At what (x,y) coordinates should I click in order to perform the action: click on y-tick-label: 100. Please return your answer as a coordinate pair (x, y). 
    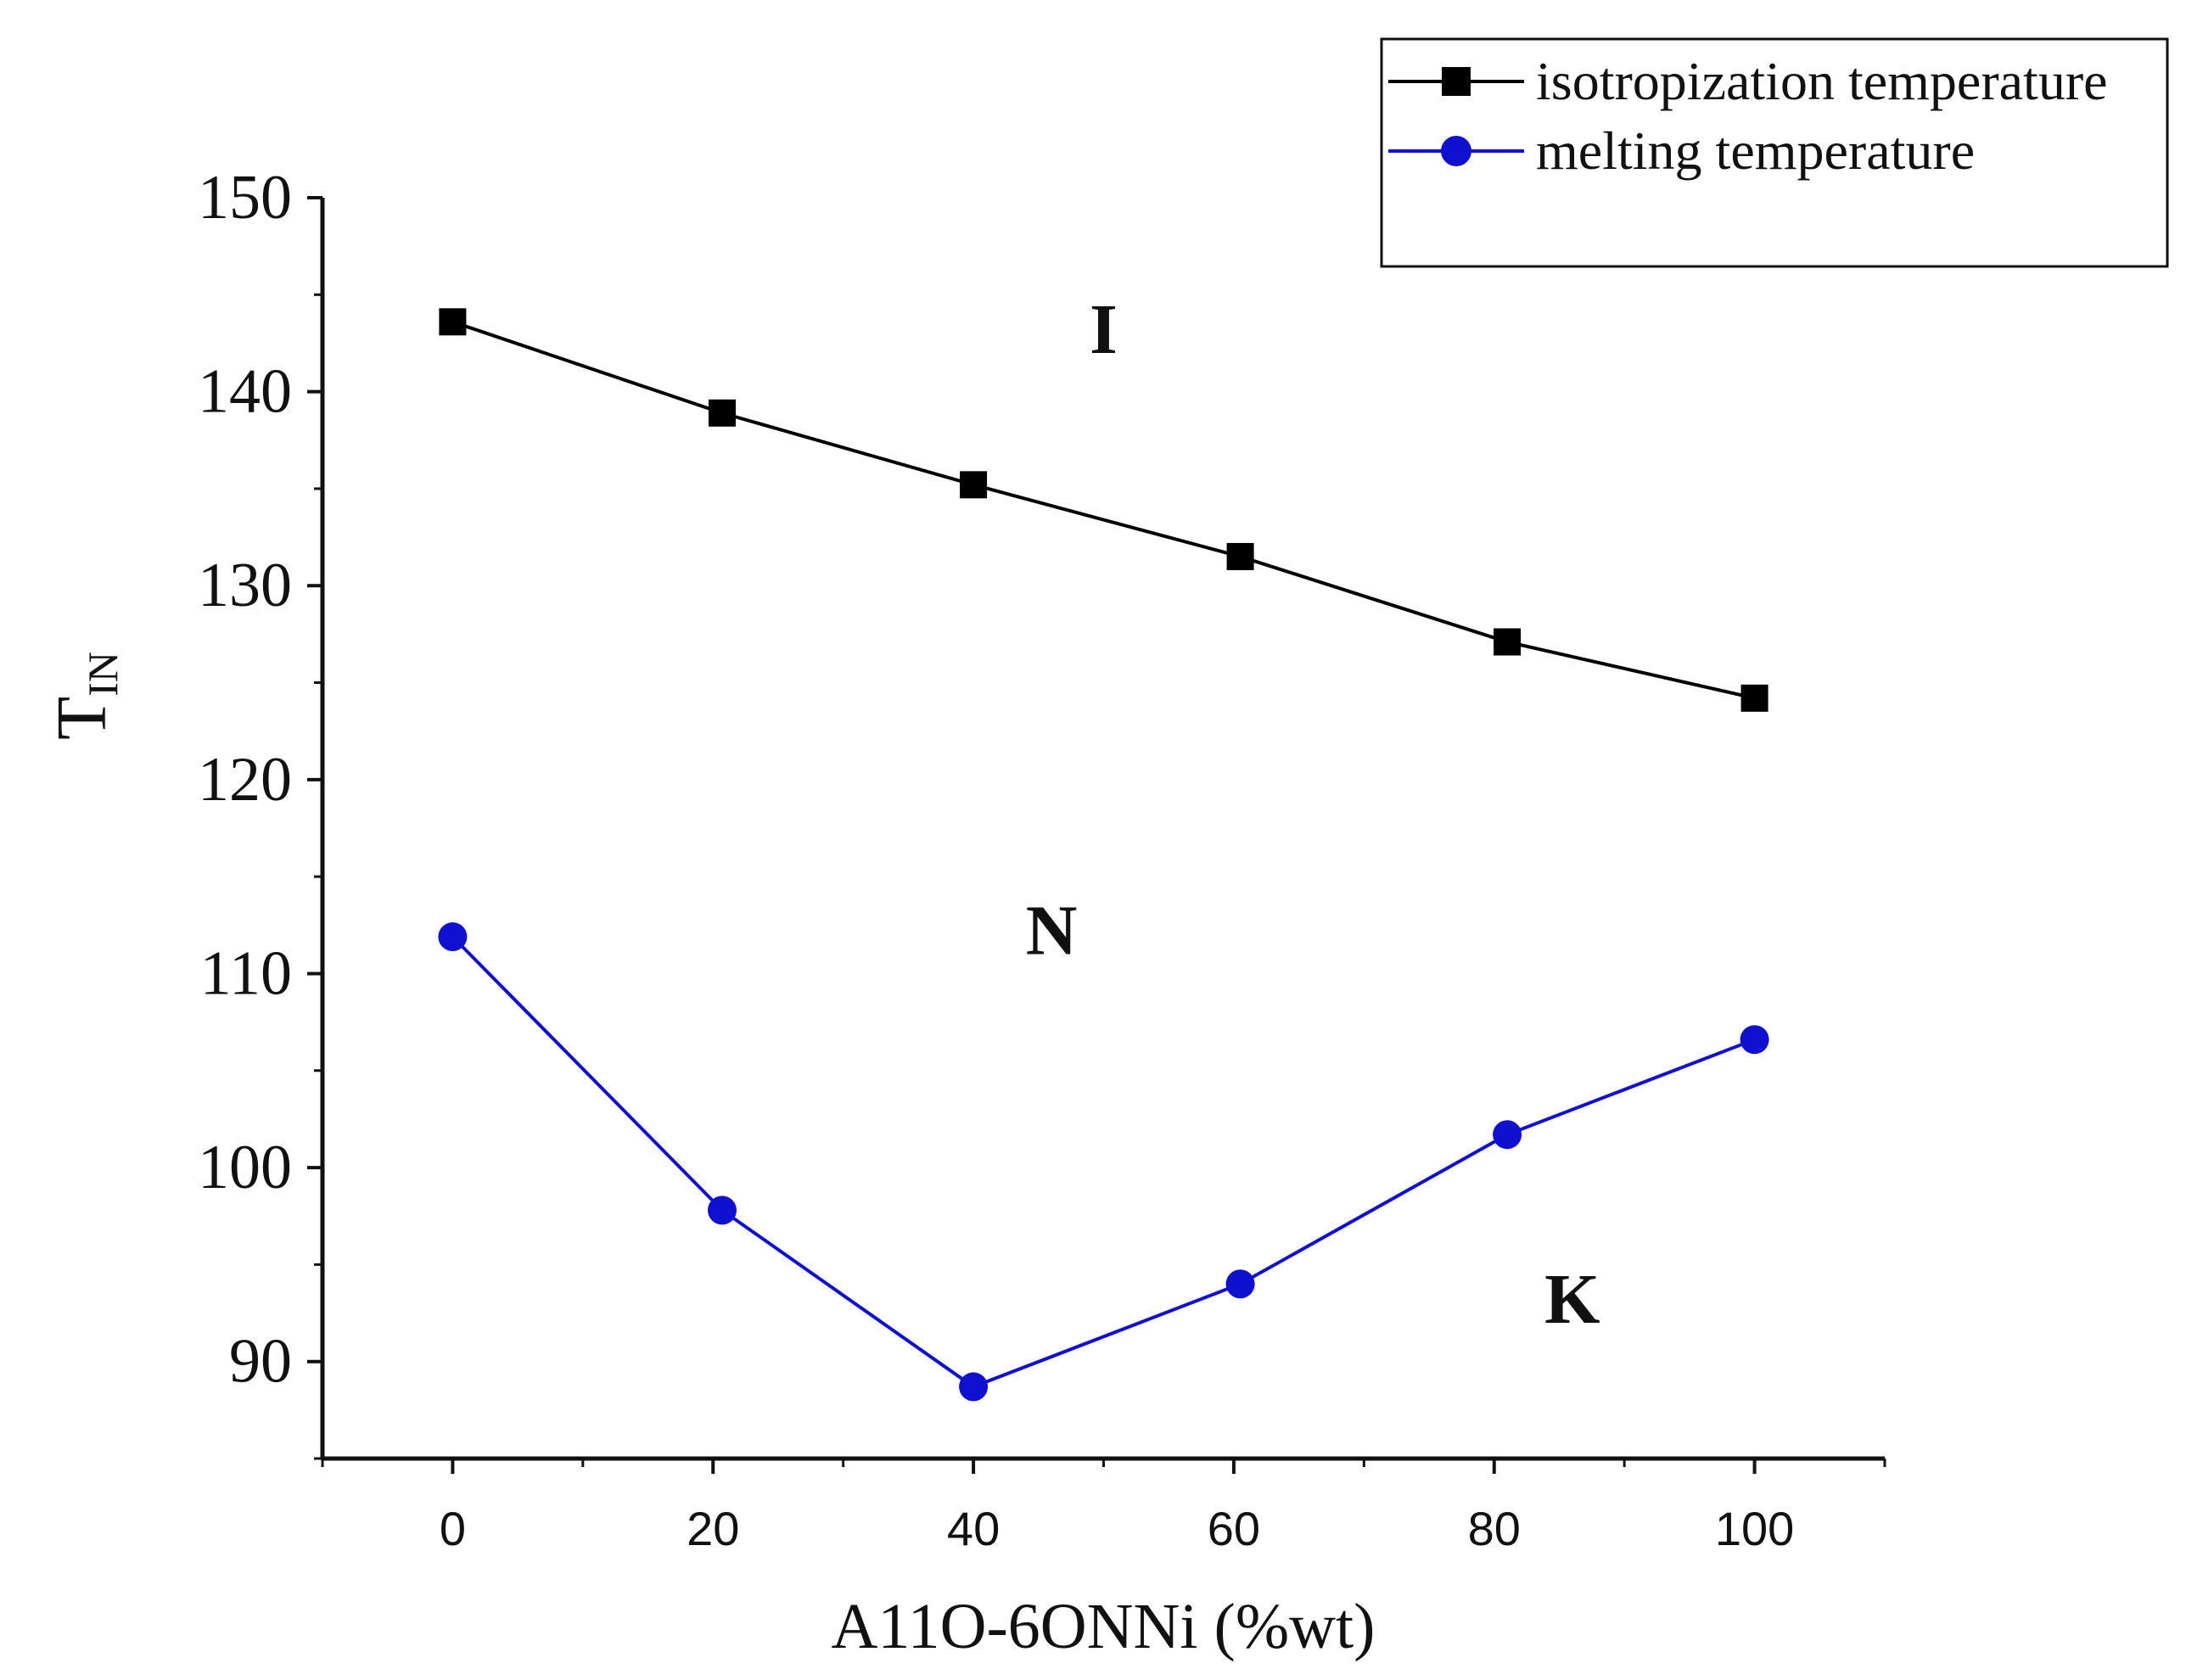
    Looking at the image, I should click on (245, 1167).